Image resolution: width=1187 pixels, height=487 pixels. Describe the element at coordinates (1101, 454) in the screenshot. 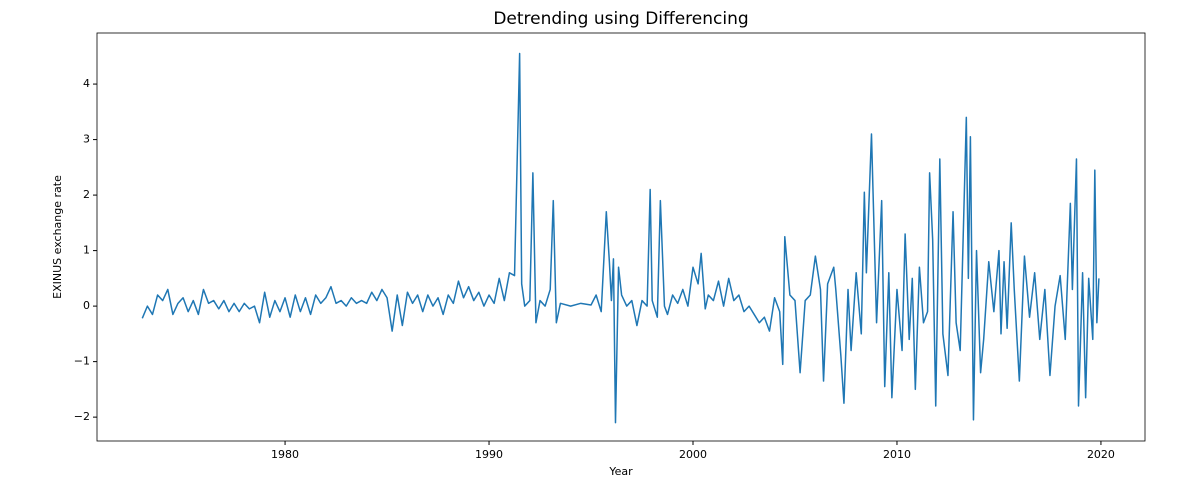

I see `x-tick-label: 2020` at that location.